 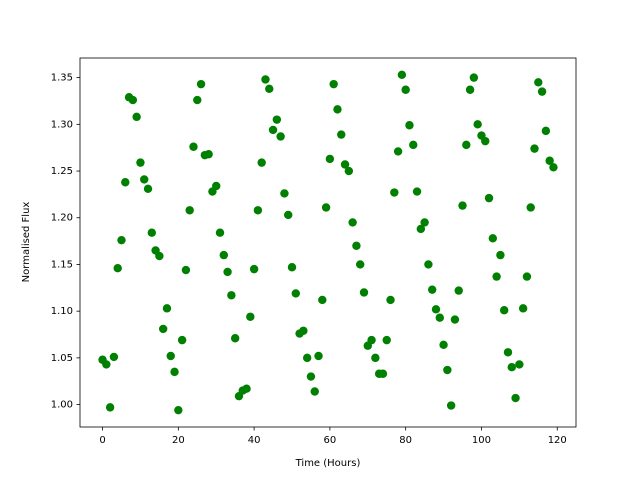 I want to click on y-tick-label: 1.20, so click(x=62, y=218).